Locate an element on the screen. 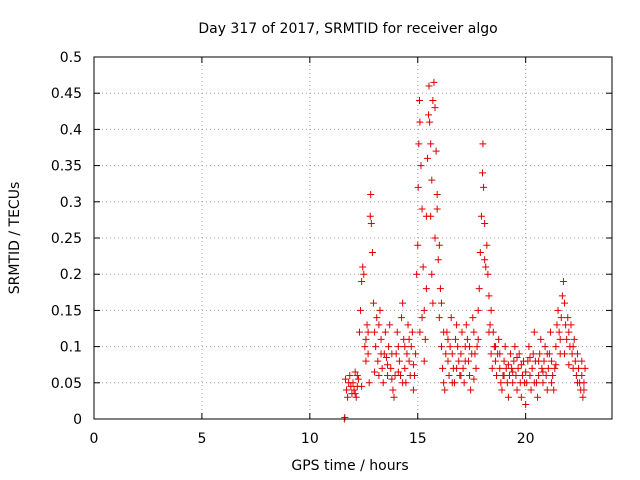  y-tick-label: 0.25 is located at coordinates (66, 239).